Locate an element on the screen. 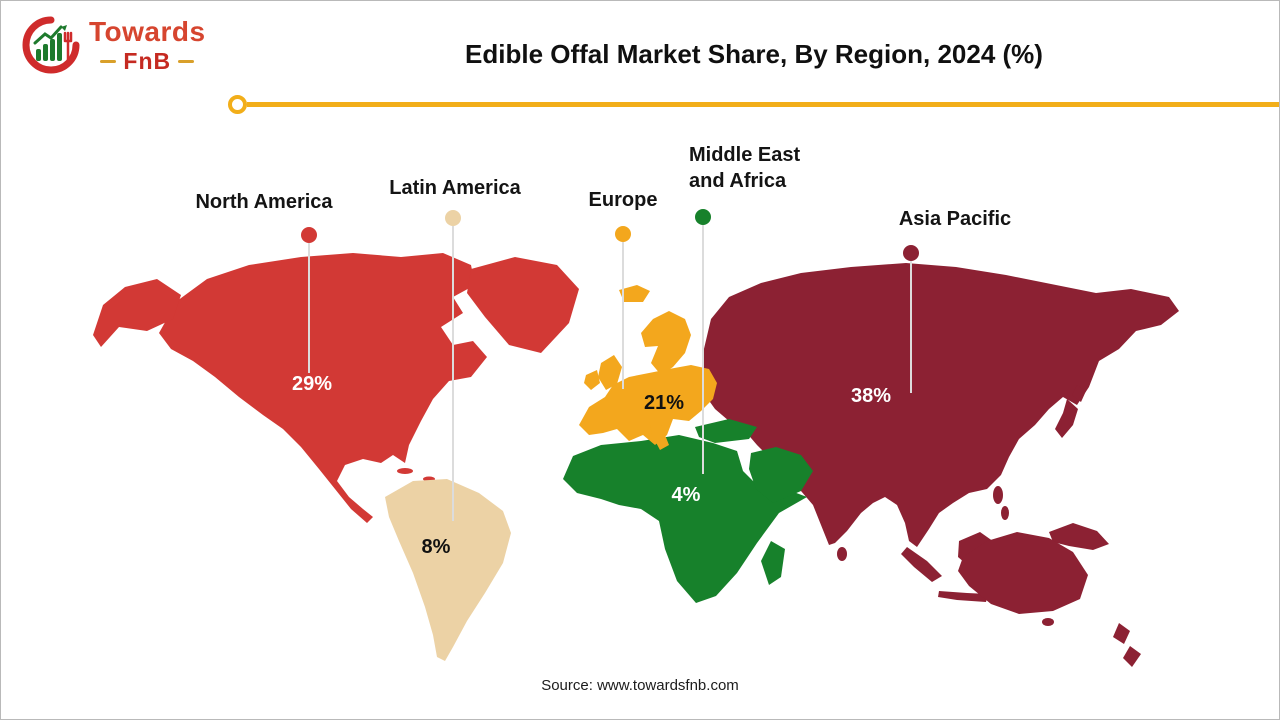 This screenshot has width=1280, height=720. region-label-north-america: North America is located at coordinates (264, 202).